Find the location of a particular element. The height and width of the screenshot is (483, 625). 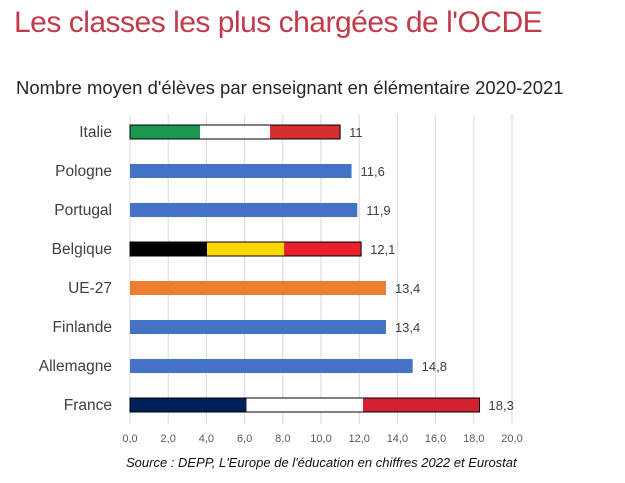

data-label: 11,9 is located at coordinates (378, 210).